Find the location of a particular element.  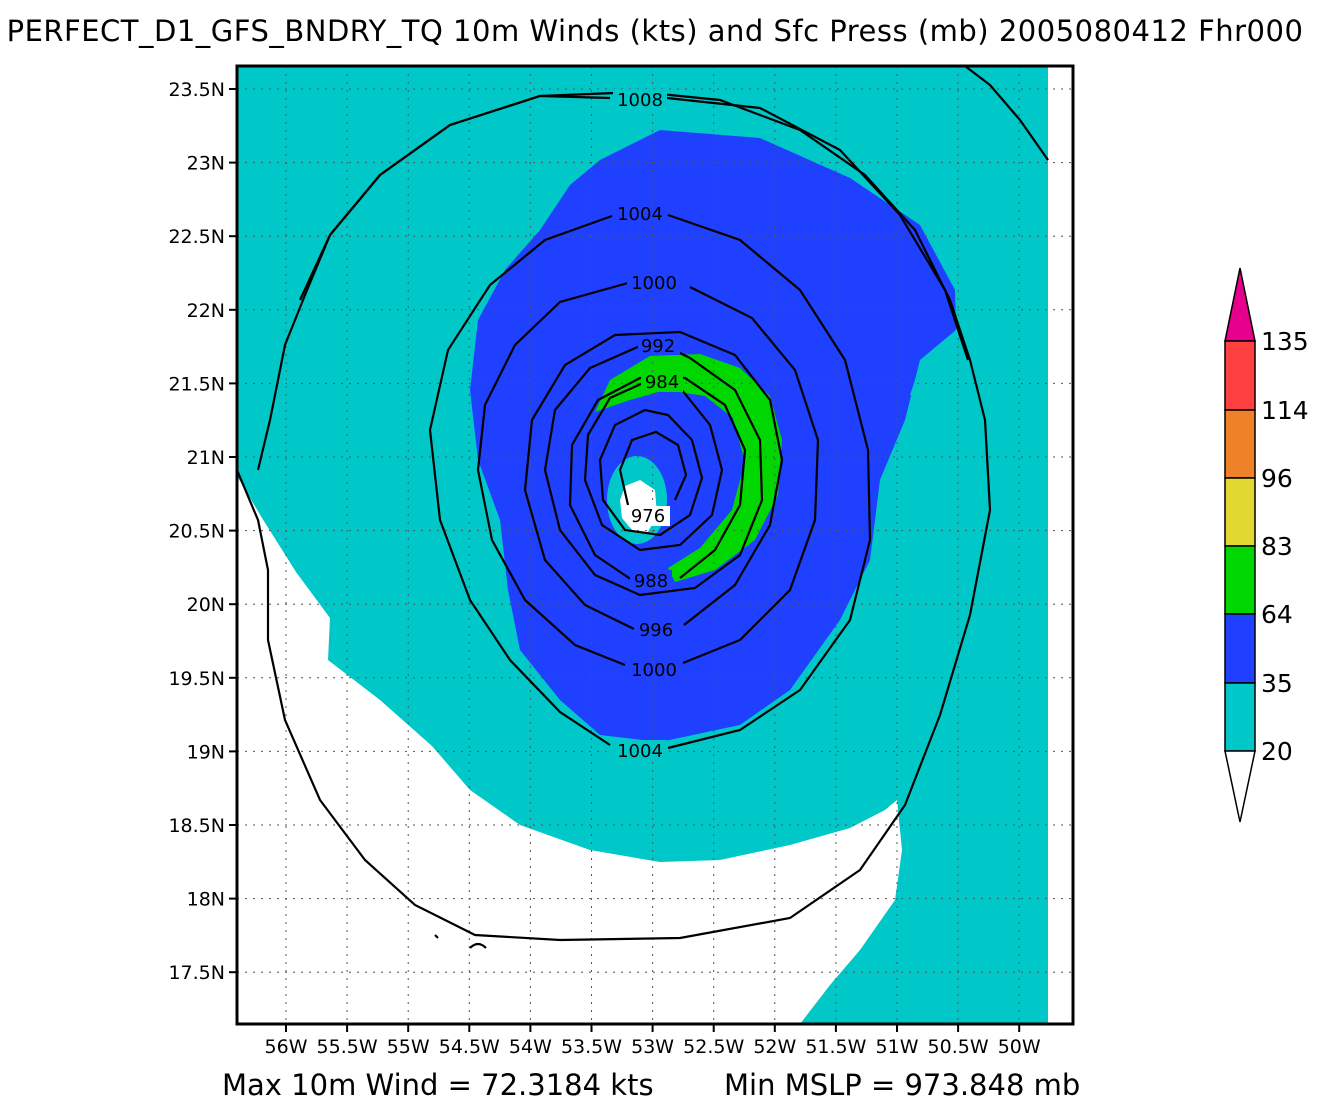

lon-tick-label: 56W is located at coordinates (286, 1047).